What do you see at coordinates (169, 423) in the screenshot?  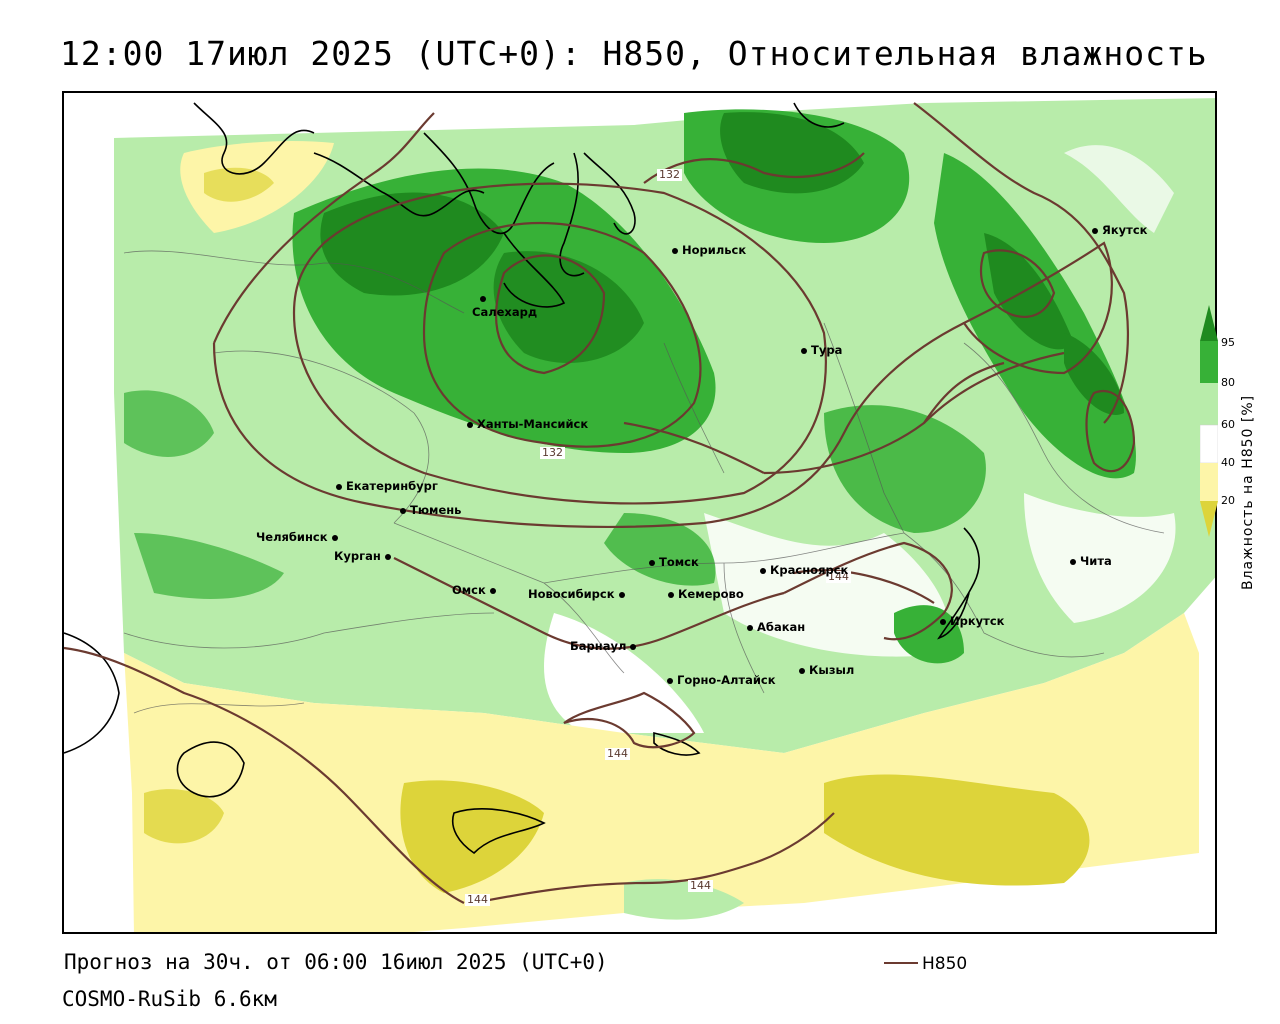 I see `patch-80-95-west2` at bounding box center [169, 423].